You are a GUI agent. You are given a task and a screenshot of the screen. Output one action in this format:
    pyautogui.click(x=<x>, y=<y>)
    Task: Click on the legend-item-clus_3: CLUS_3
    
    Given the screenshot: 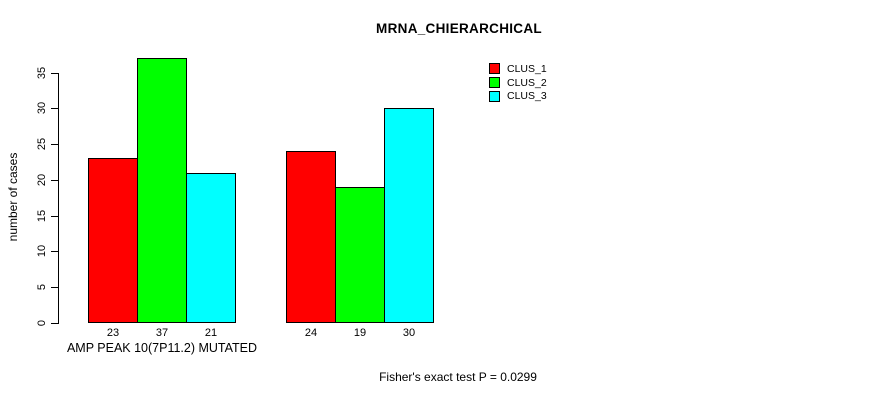 What is the action you would take?
    pyautogui.click(x=518, y=96)
    